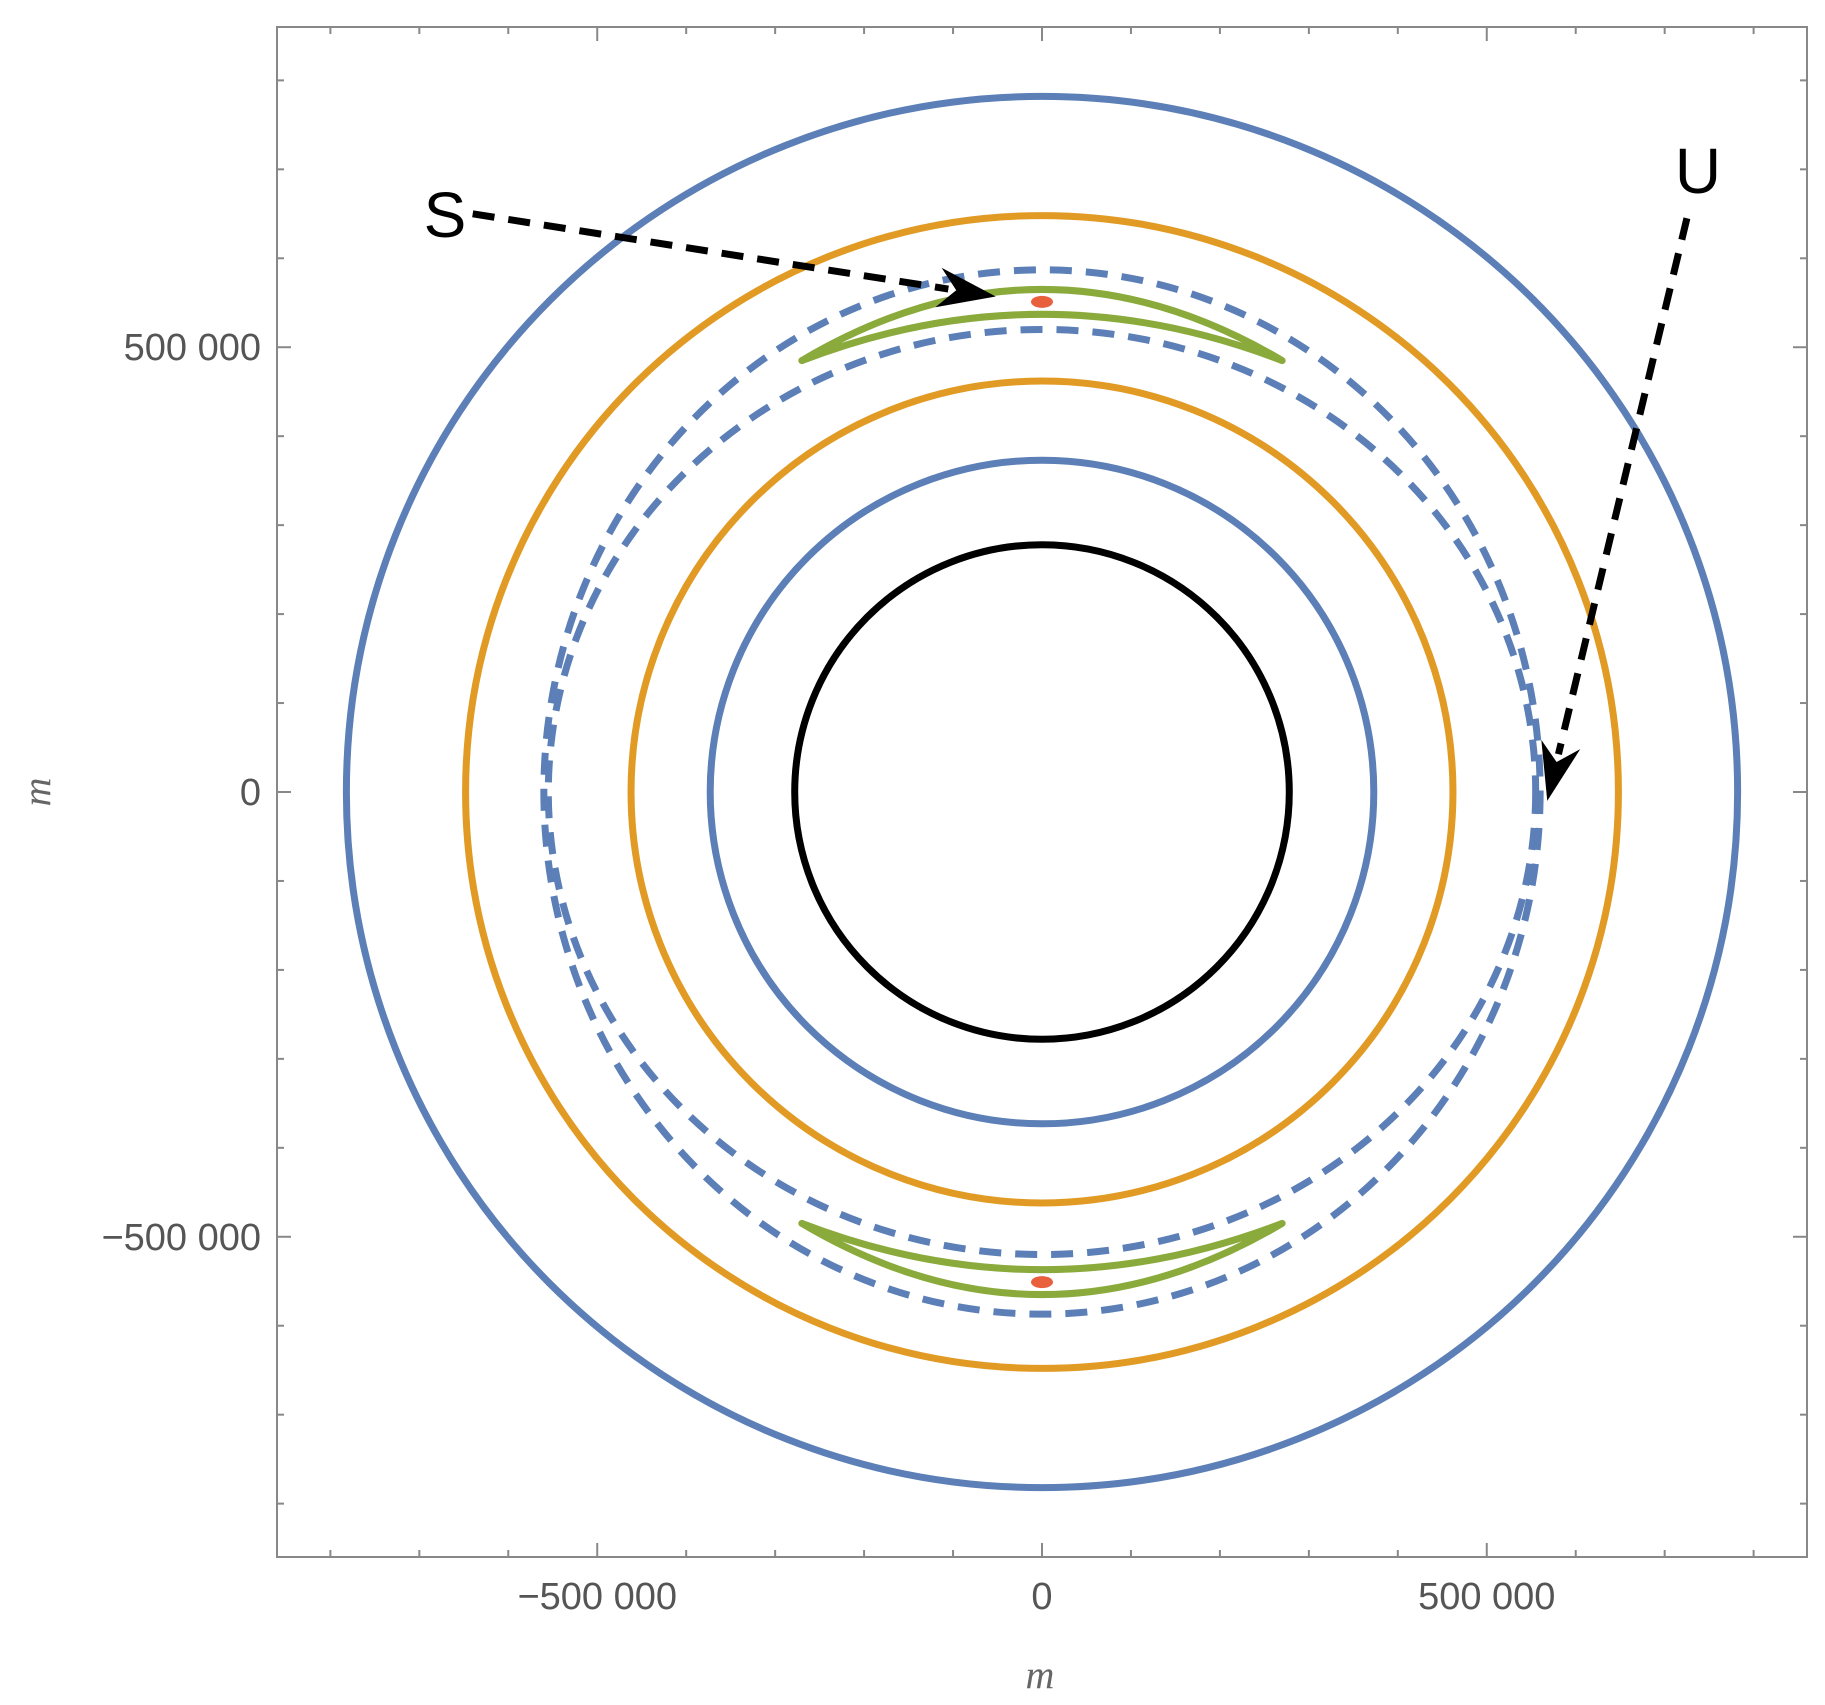 The height and width of the screenshot is (1705, 1825). I want to click on arrow-U-head, so click(1561, 770).